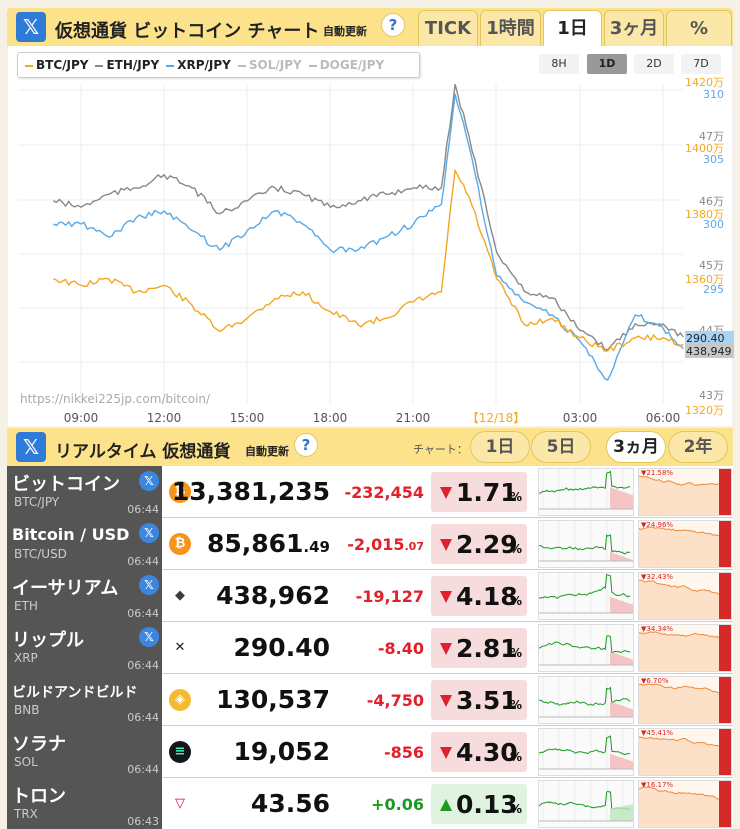 This screenshot has height=829, width=740. Describe the element at coordinates (198, 65) in the screenshot. I see `legend-item-xrp-jpy: XRP/JPY` at that location.